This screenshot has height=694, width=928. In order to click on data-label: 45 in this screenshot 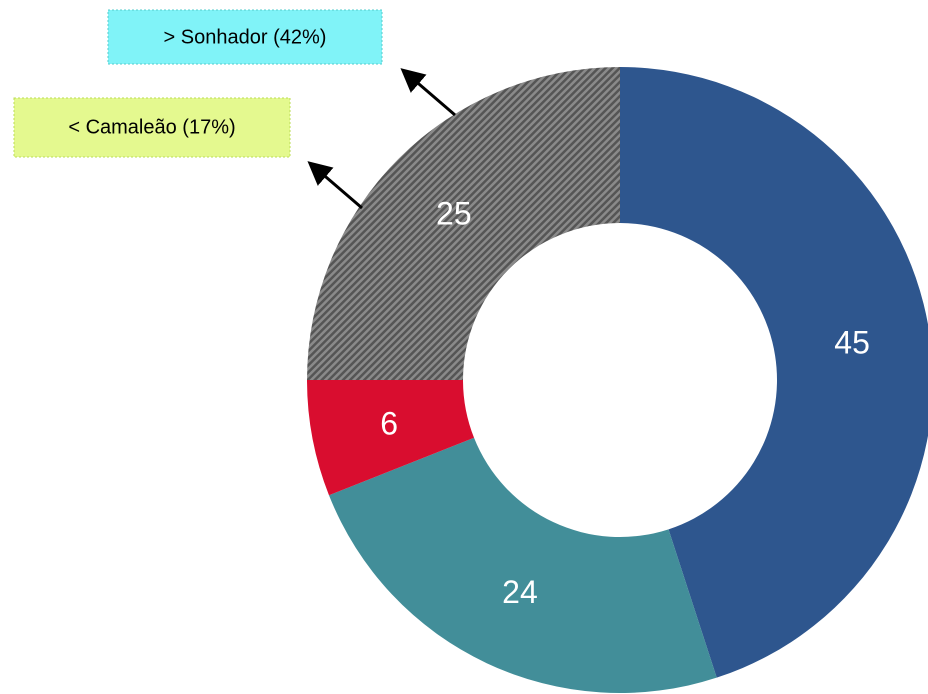, I will do `click(852, 343)`.